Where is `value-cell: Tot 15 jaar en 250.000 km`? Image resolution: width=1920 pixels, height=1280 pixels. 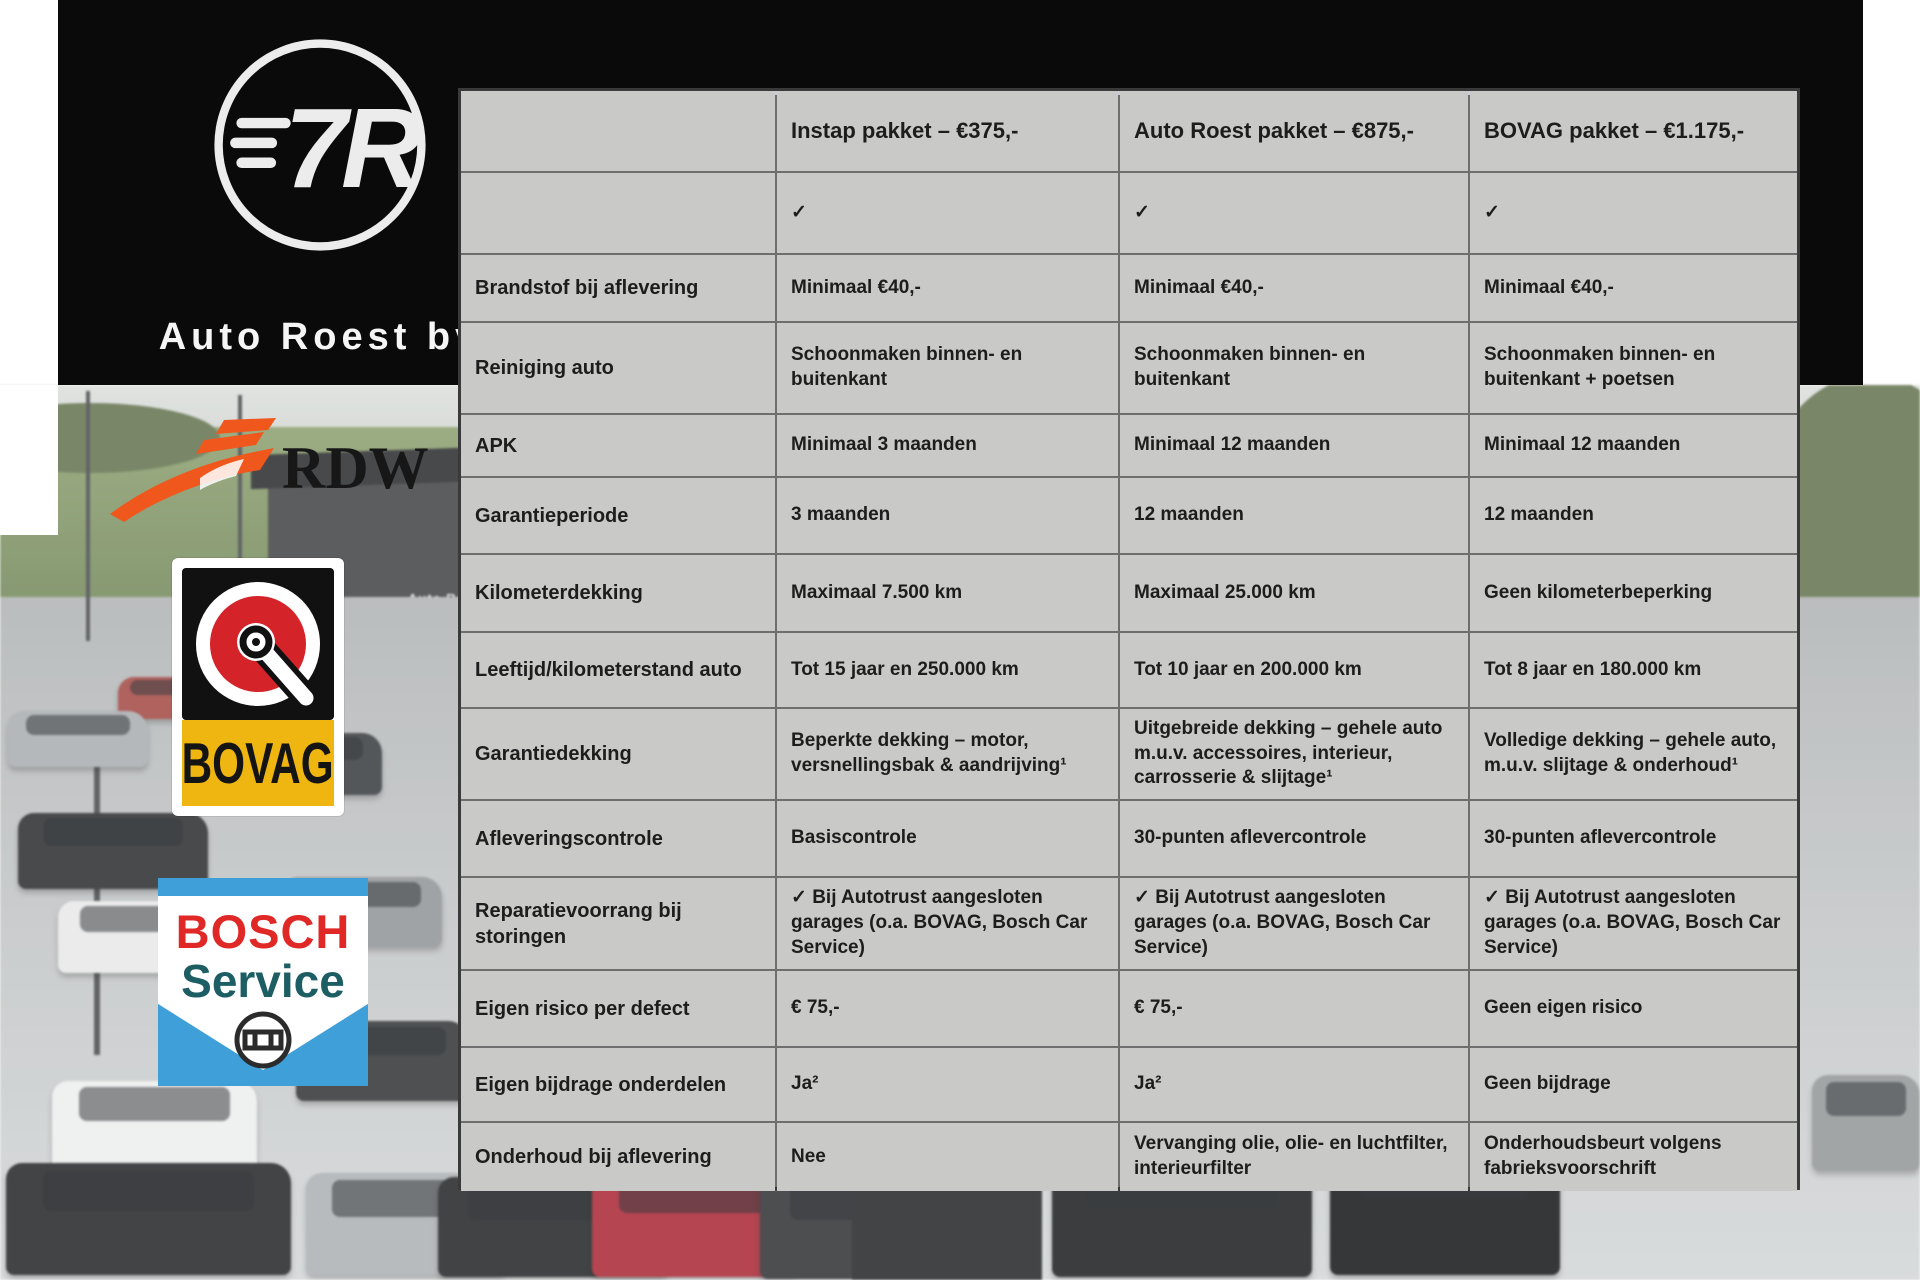 value-cell: Tot 15 jaar en 250.000 km is located at coordinates (947, 670).